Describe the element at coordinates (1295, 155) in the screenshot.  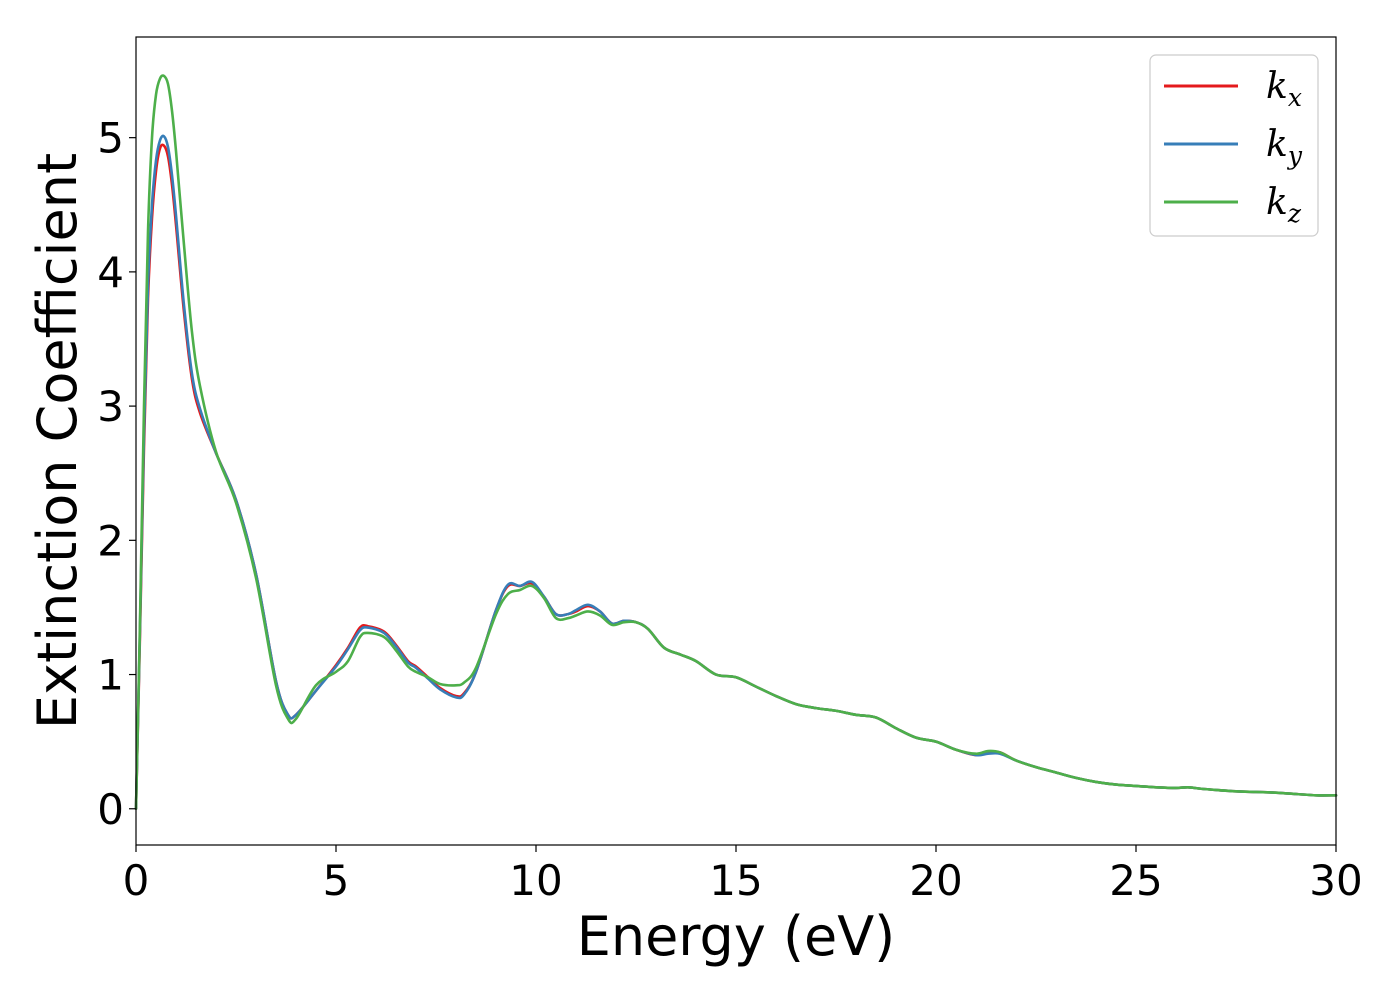
I see `legend-label-subscript: y` at that location.